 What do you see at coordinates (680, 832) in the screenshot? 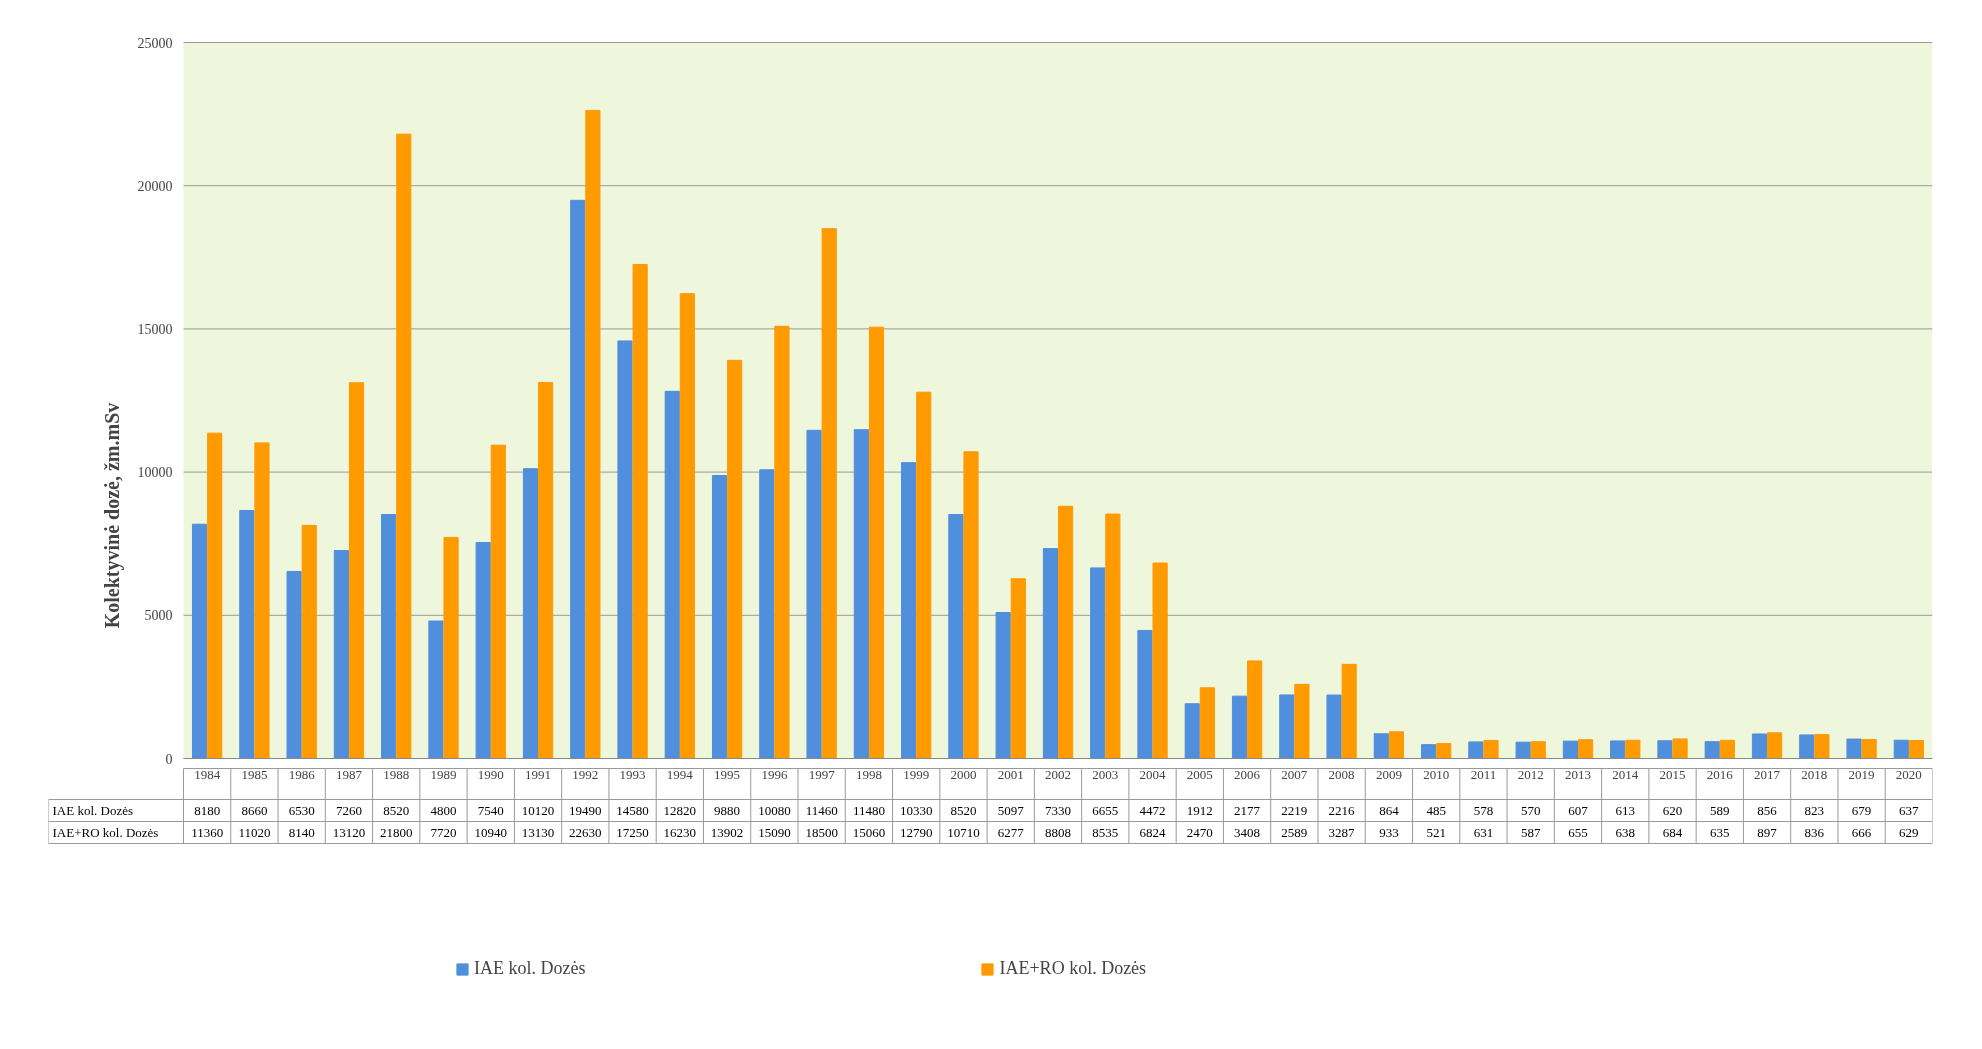
I see `data-label: 16230` at bounding box center [680, 832].